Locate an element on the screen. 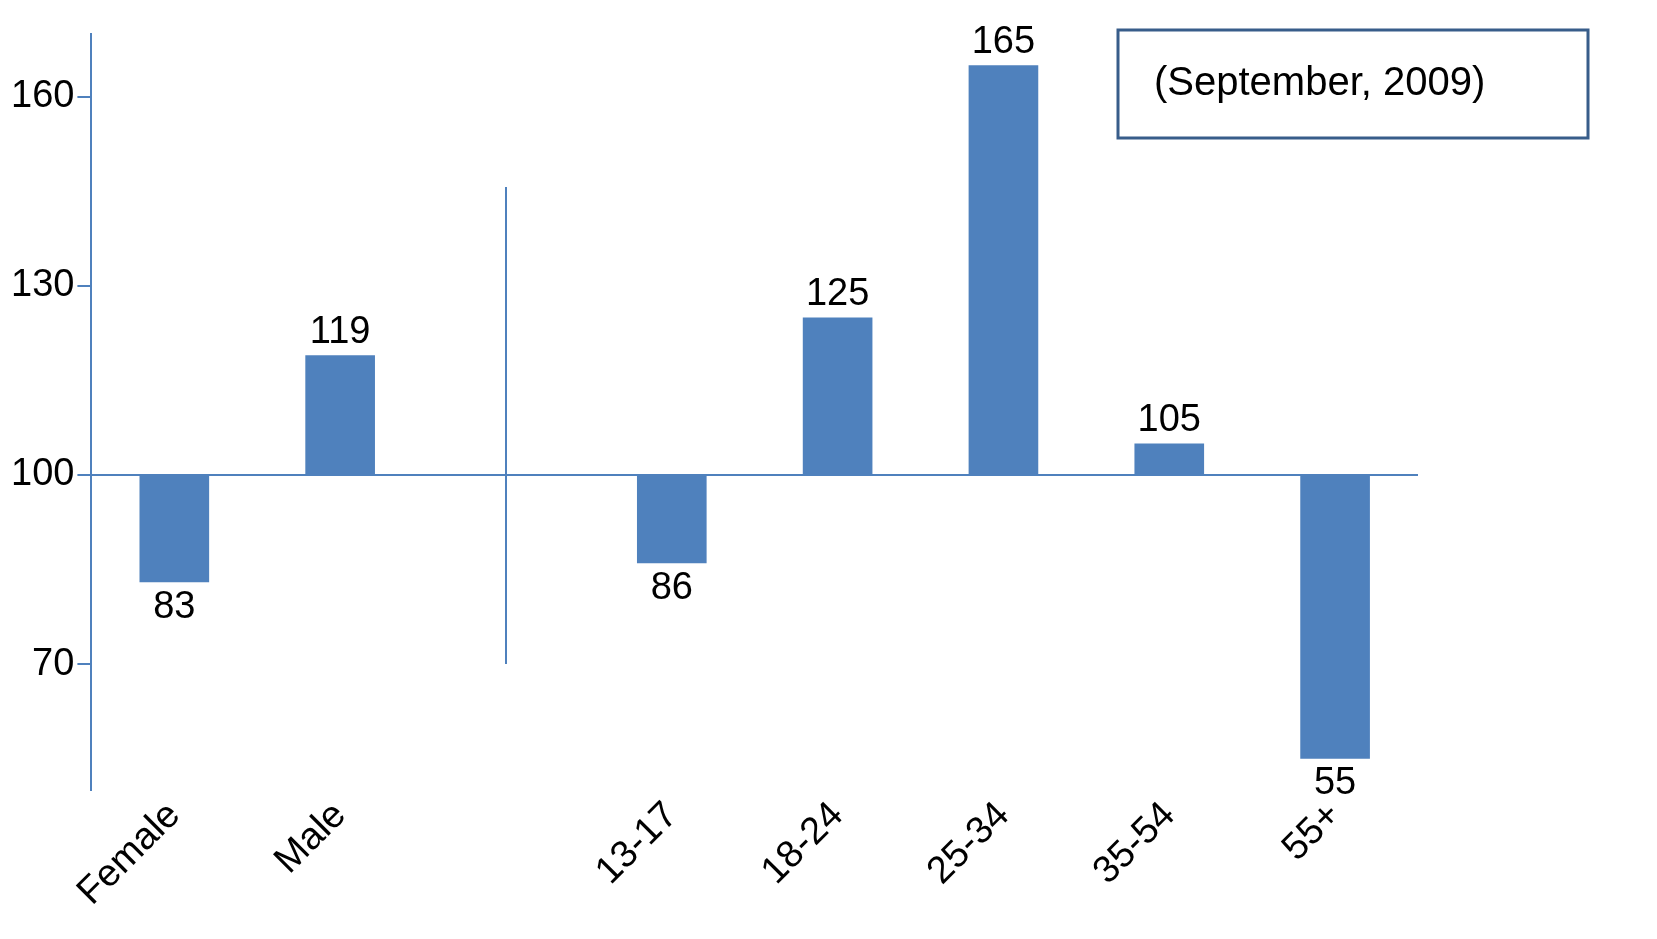 The width and height of the screenshot is (1657, 939). data-label: 119 is located at coordinates (340, 329).